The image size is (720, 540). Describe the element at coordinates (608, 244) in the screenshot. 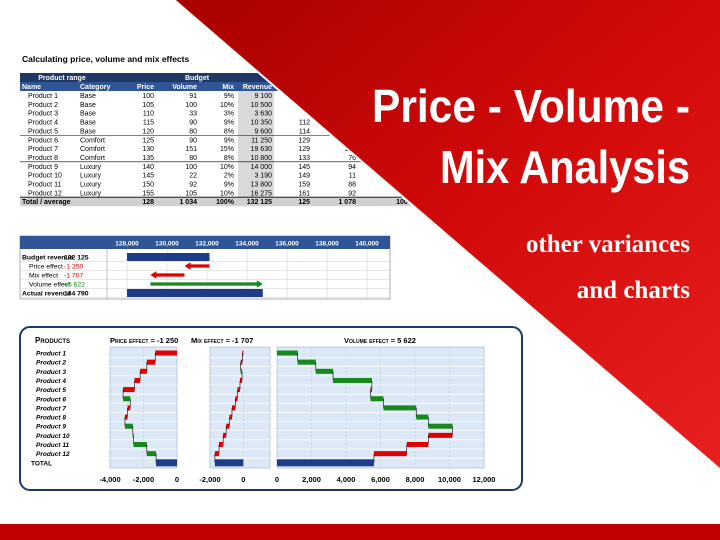

I see `slide-subtitle: other variances` at that location.